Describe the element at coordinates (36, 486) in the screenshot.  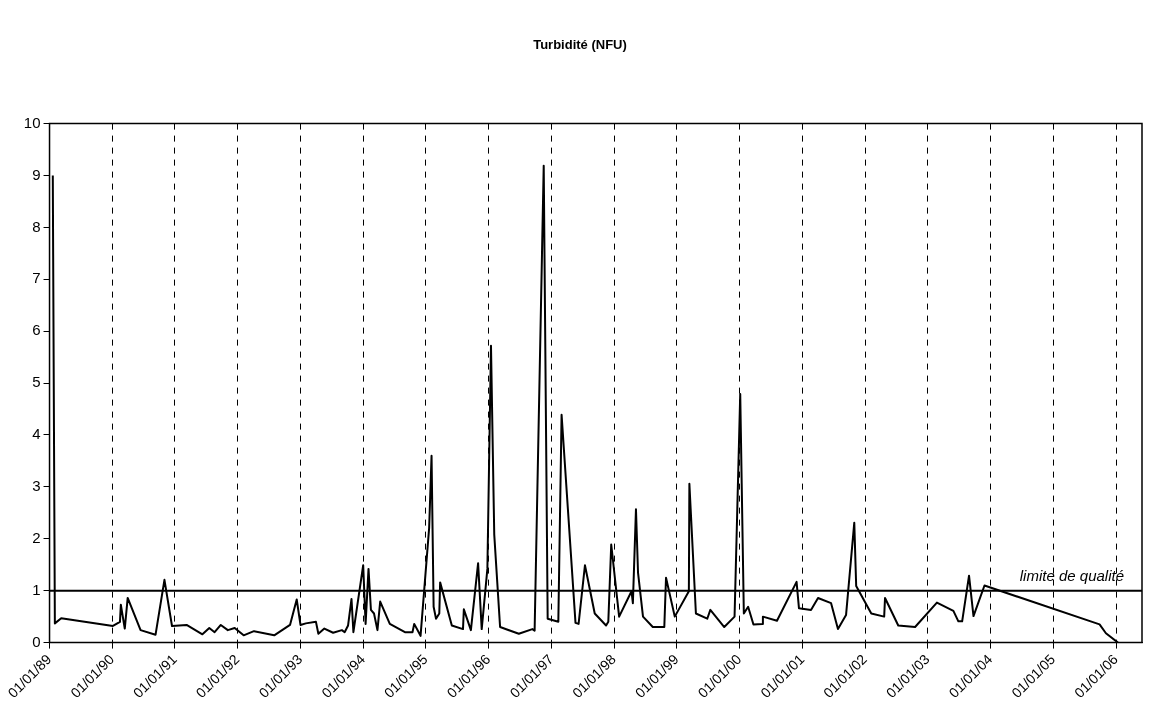
I see `y-tick-label: 3` at that location.